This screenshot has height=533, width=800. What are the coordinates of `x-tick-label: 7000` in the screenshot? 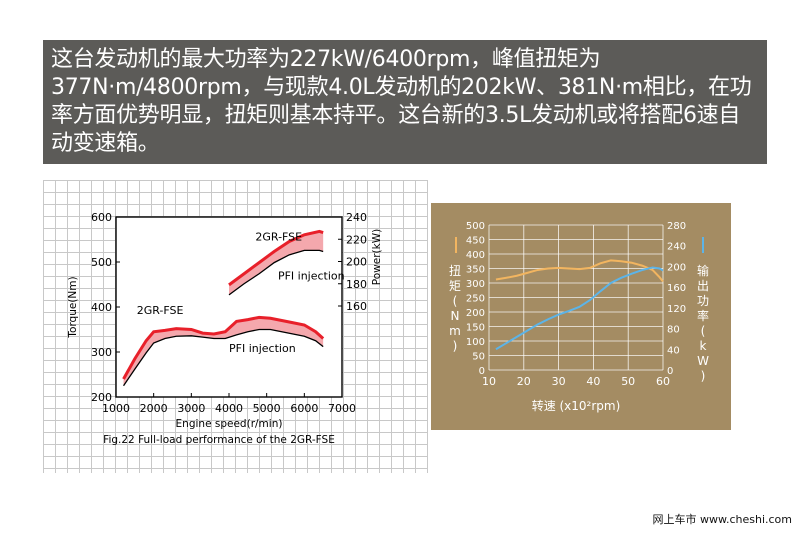 It's located at (342, 408).